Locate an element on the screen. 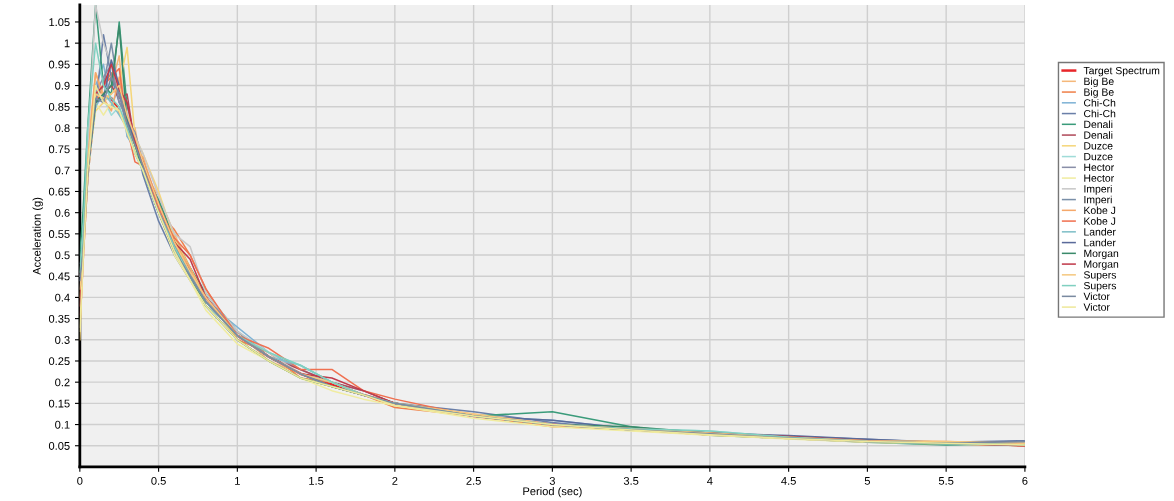 The image size is (1174, 501). y-tick-label: 0.15 is located at coordinates (59, 403).